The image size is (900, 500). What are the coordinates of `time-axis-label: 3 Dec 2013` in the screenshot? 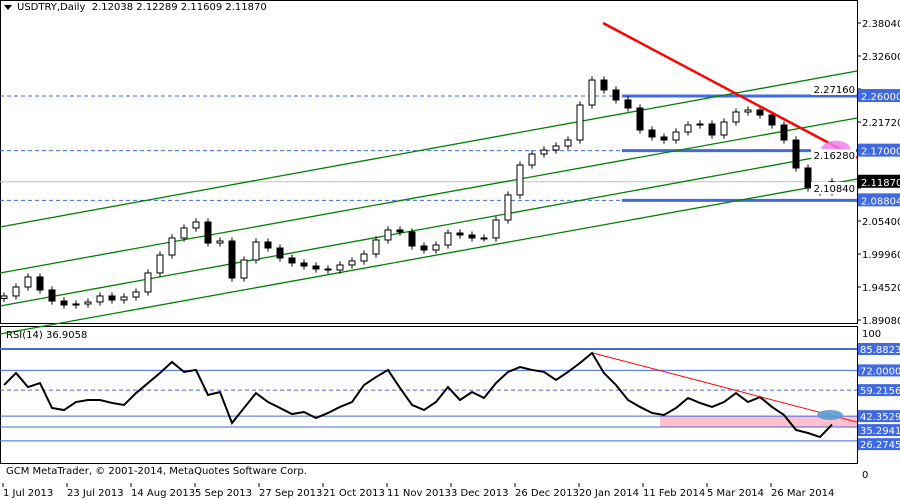 It's located at (480, 493).